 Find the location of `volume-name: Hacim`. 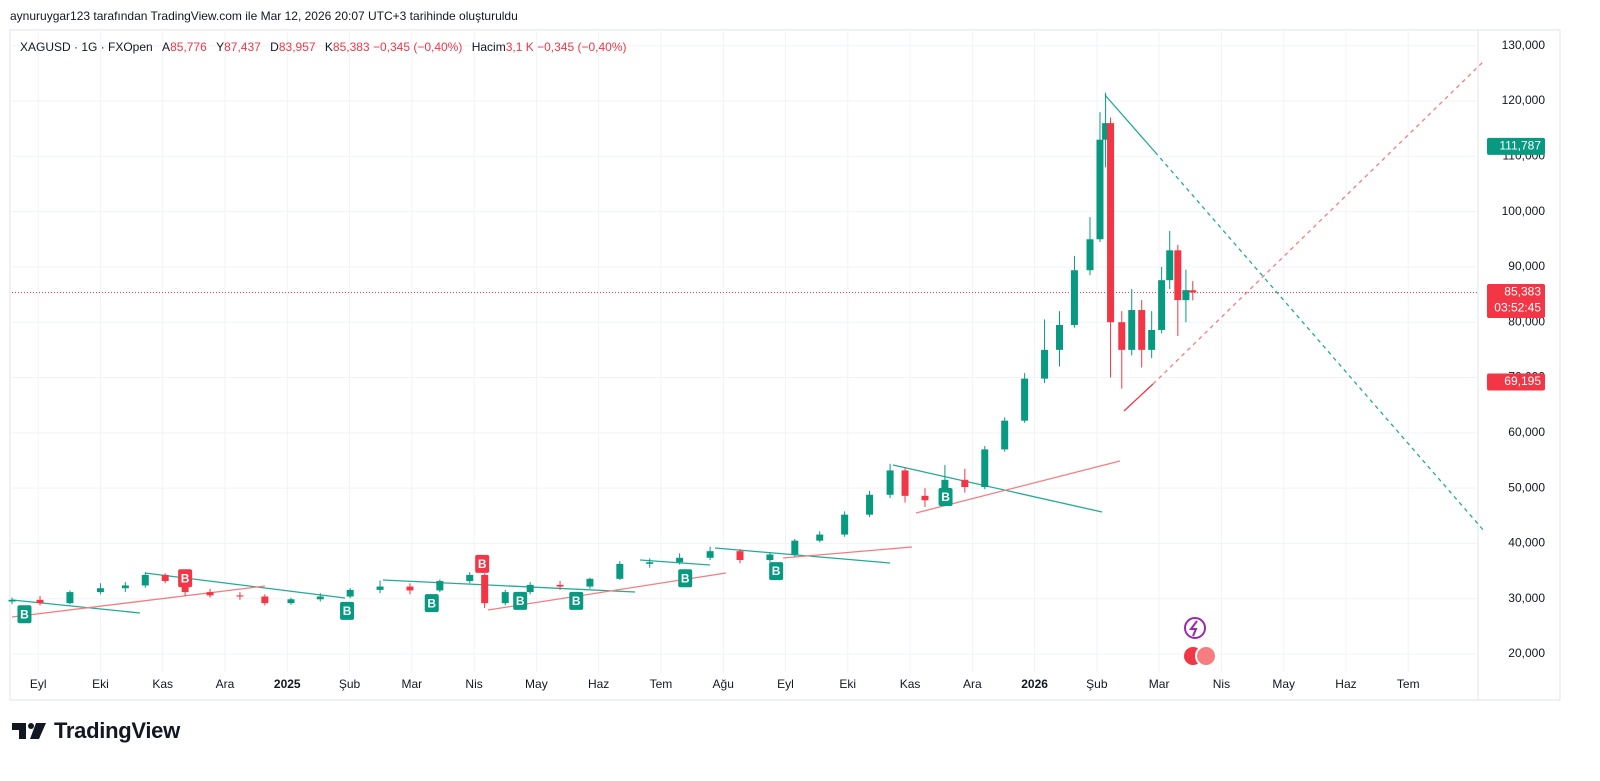

volume-name: Hacim is located at coordinates (488, 47).